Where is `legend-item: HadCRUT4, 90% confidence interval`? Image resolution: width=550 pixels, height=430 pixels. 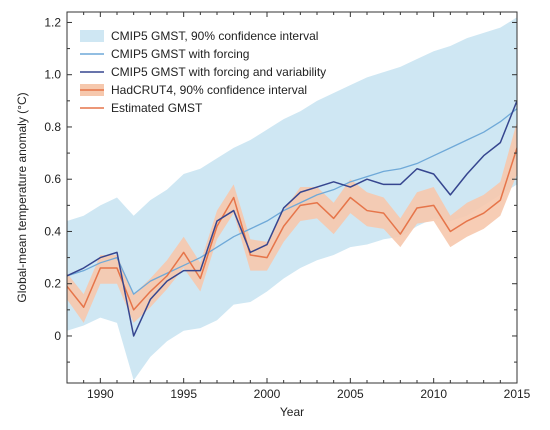 legend-item: HadCRUT4, 90% confidence interval is located at coordinates (193, 90).